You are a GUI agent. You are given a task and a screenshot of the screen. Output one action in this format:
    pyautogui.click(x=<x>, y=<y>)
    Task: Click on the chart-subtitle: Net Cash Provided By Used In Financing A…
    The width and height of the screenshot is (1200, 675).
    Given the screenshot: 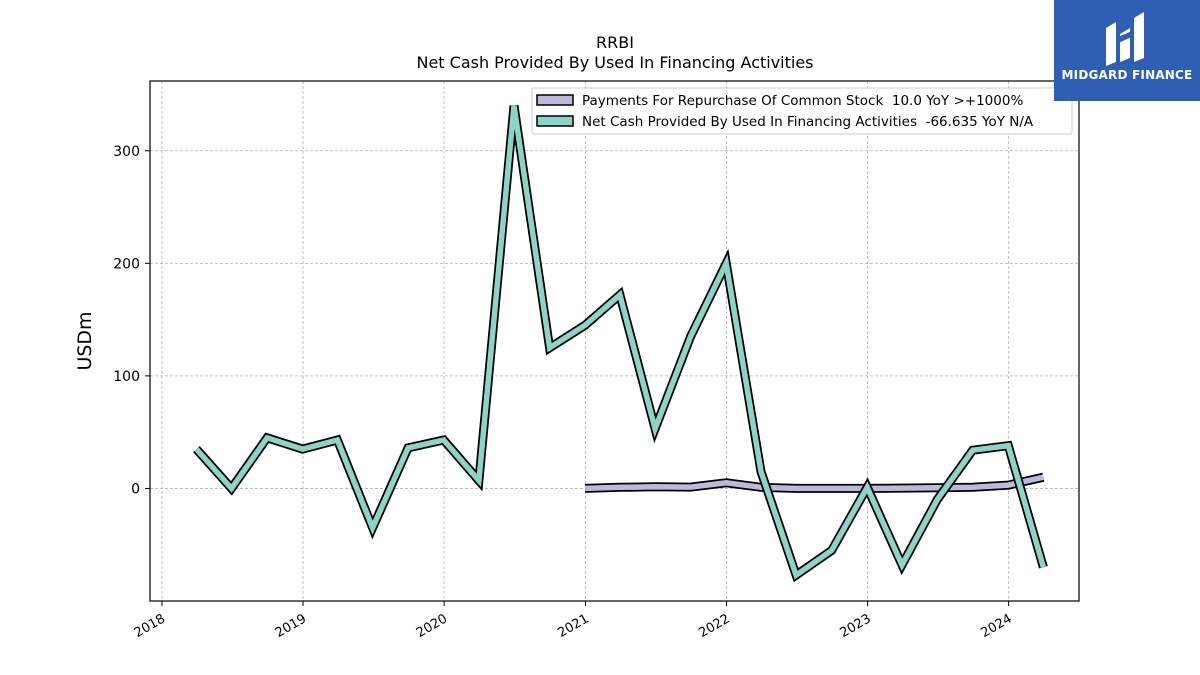 What is the action you would take?
    pyautogui.click(x=614, y=62)
    